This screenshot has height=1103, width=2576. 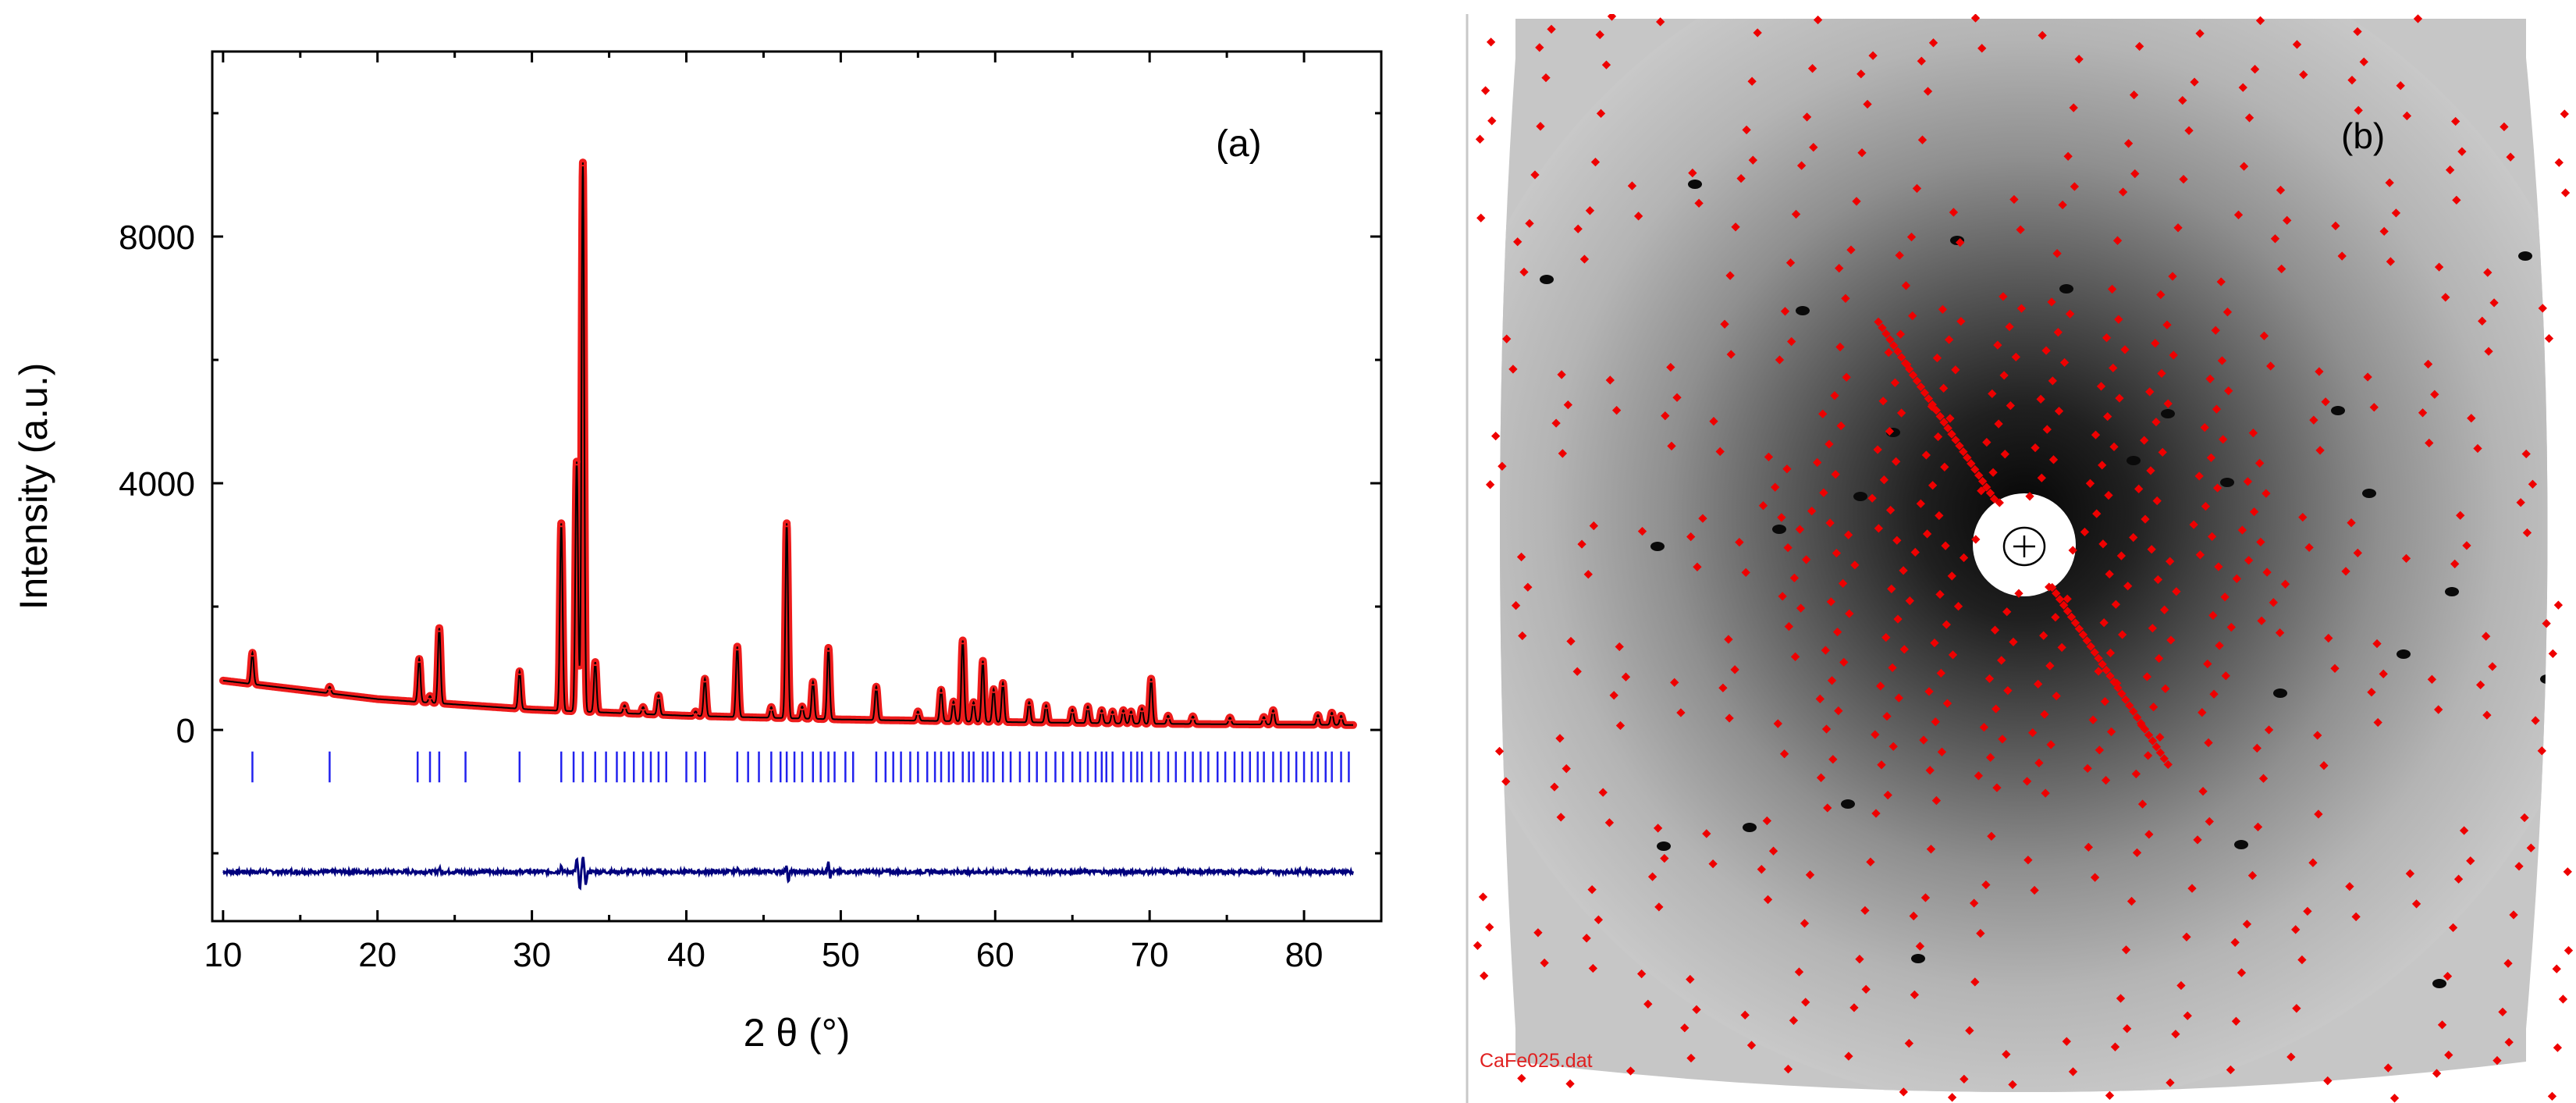 I want to click on x-tick-label: 60, so click(x=995, y=955).